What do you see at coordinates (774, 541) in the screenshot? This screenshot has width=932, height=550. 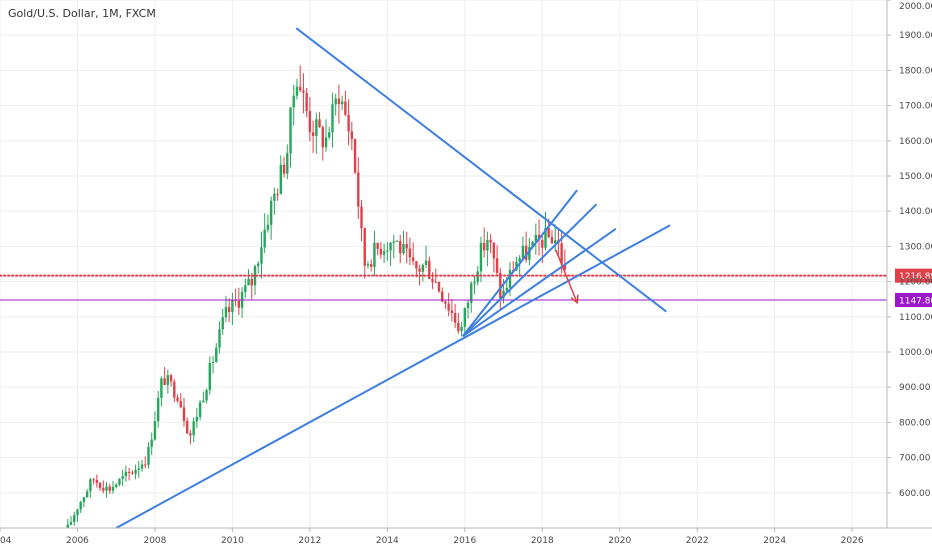 I see `x-tick-label: 2024` at bounding box center [774, 541].